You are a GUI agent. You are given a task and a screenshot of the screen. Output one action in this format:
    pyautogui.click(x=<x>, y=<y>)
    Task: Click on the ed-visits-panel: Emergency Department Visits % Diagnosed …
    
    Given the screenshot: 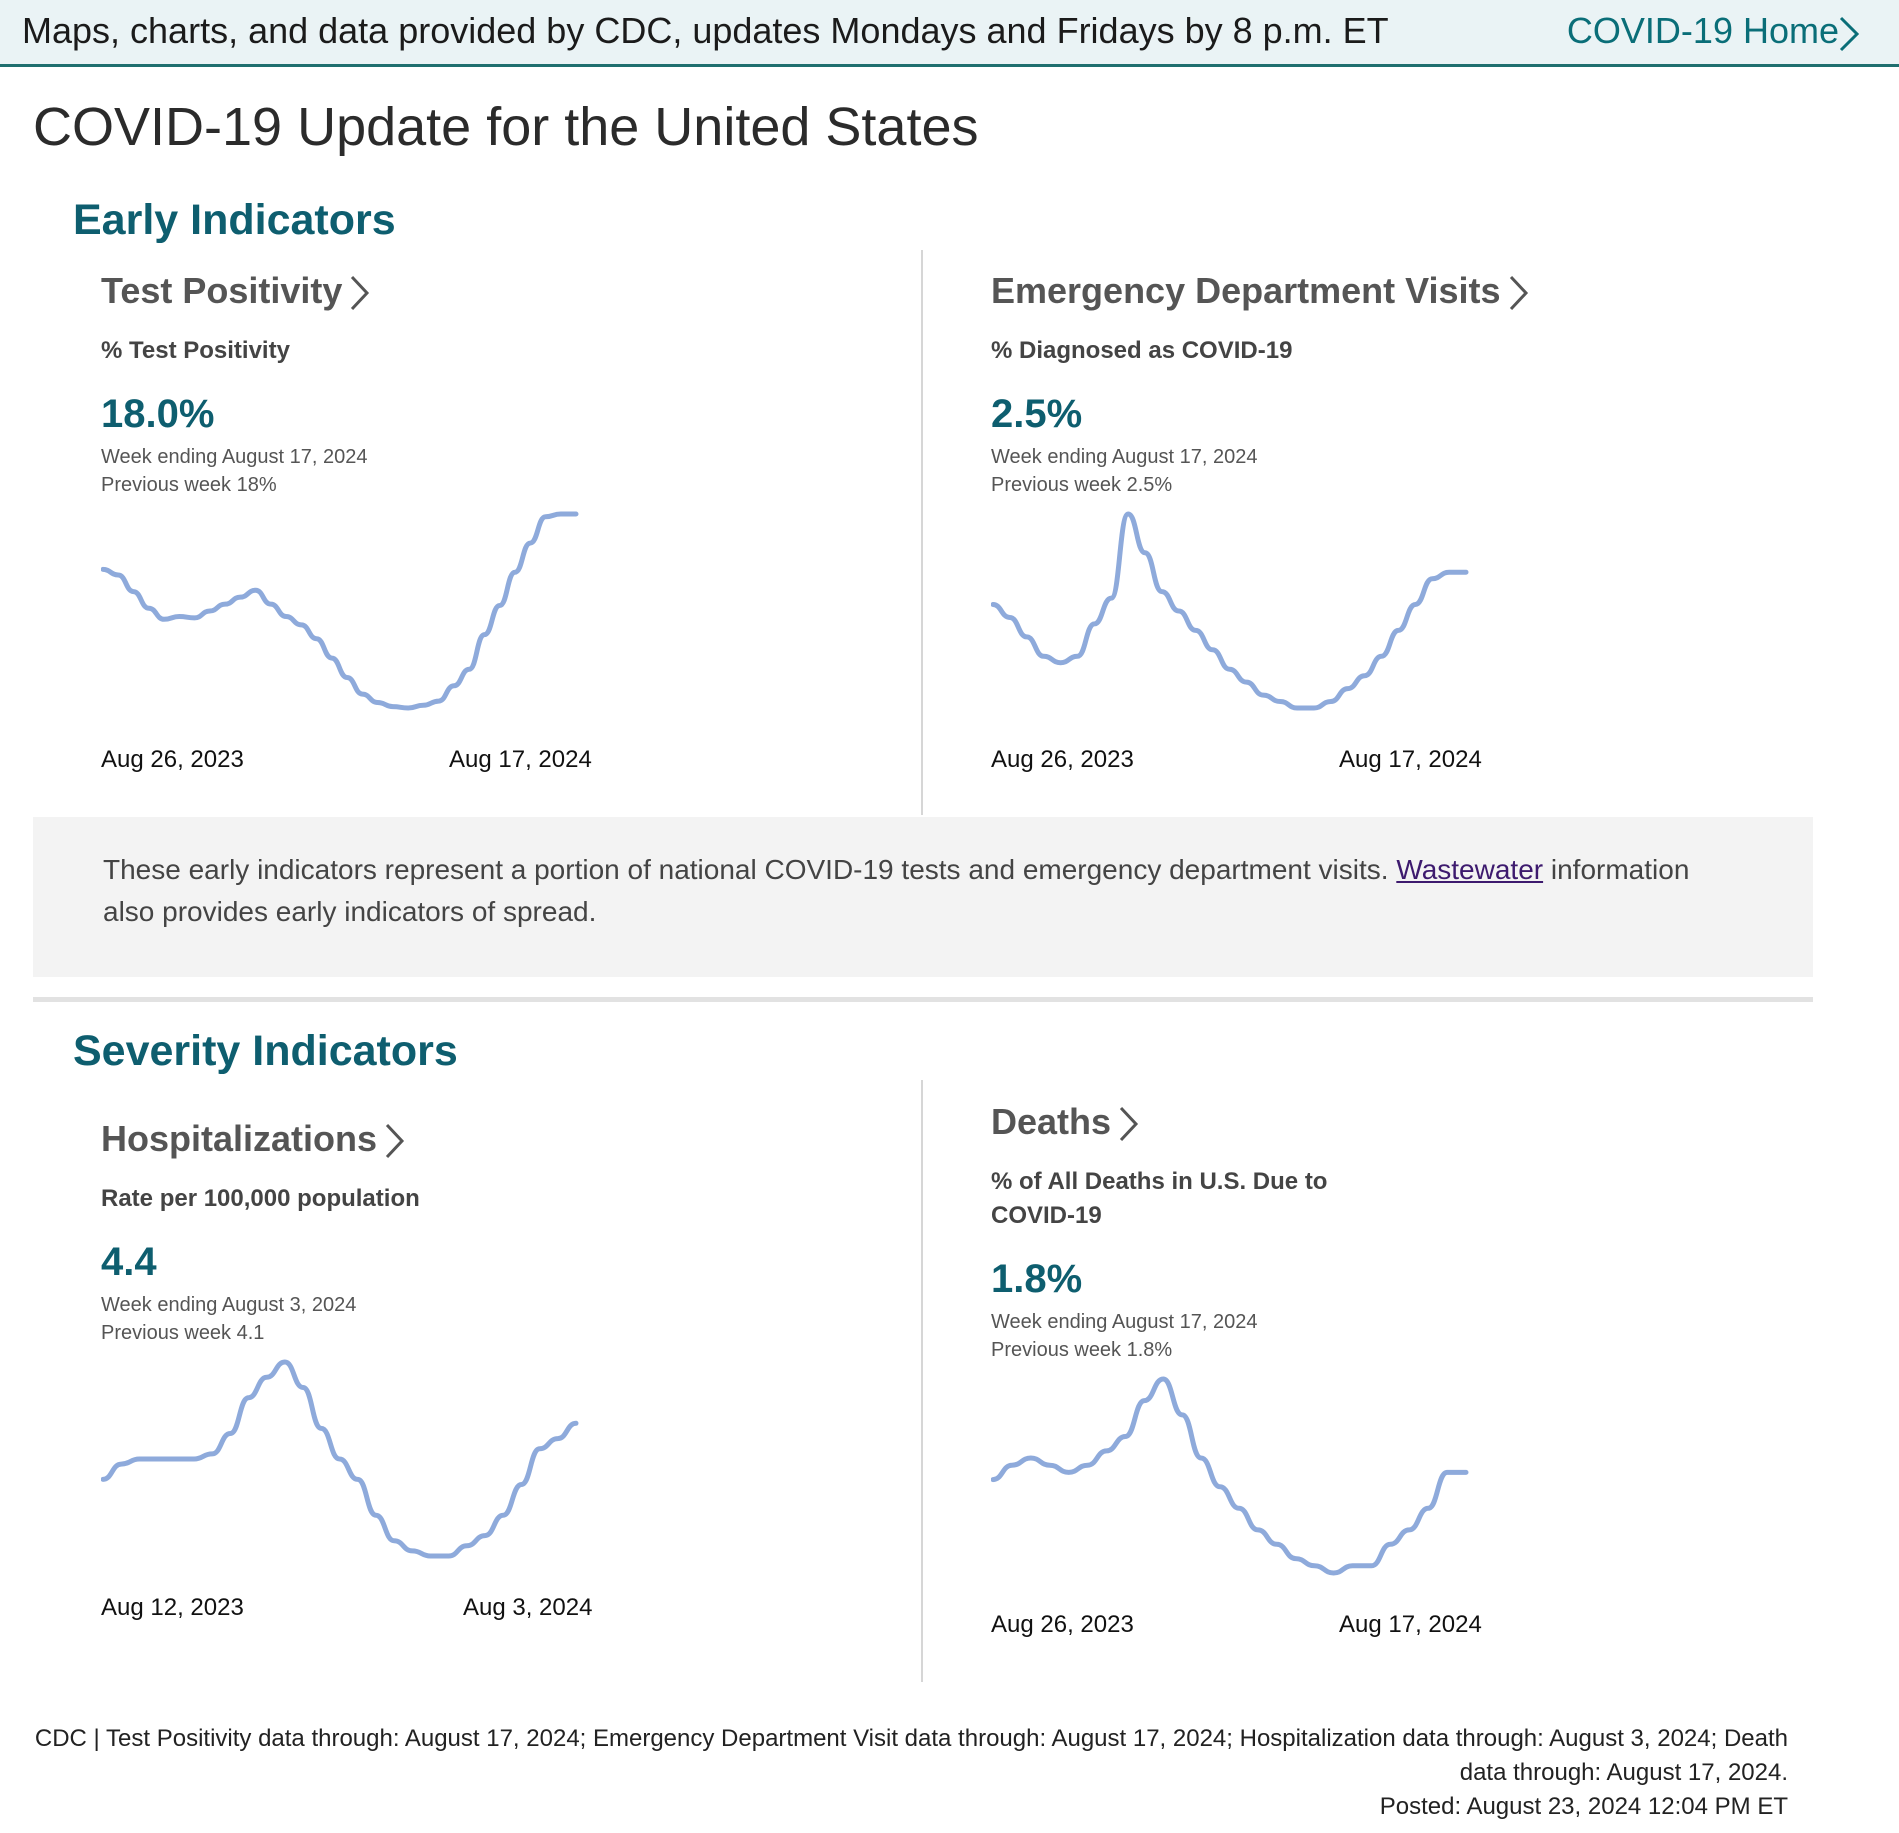 What is the action you would take?
    pyautogui.click(x=1391, y=530)
    